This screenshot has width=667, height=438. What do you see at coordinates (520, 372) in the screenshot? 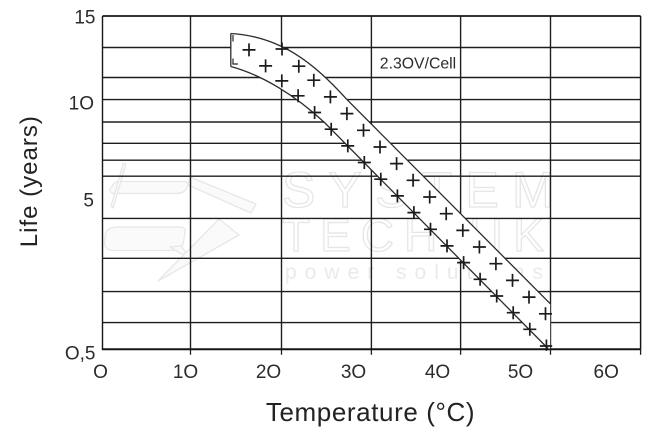
I see `svg-text: 5O` at bounding box center [520, 372].